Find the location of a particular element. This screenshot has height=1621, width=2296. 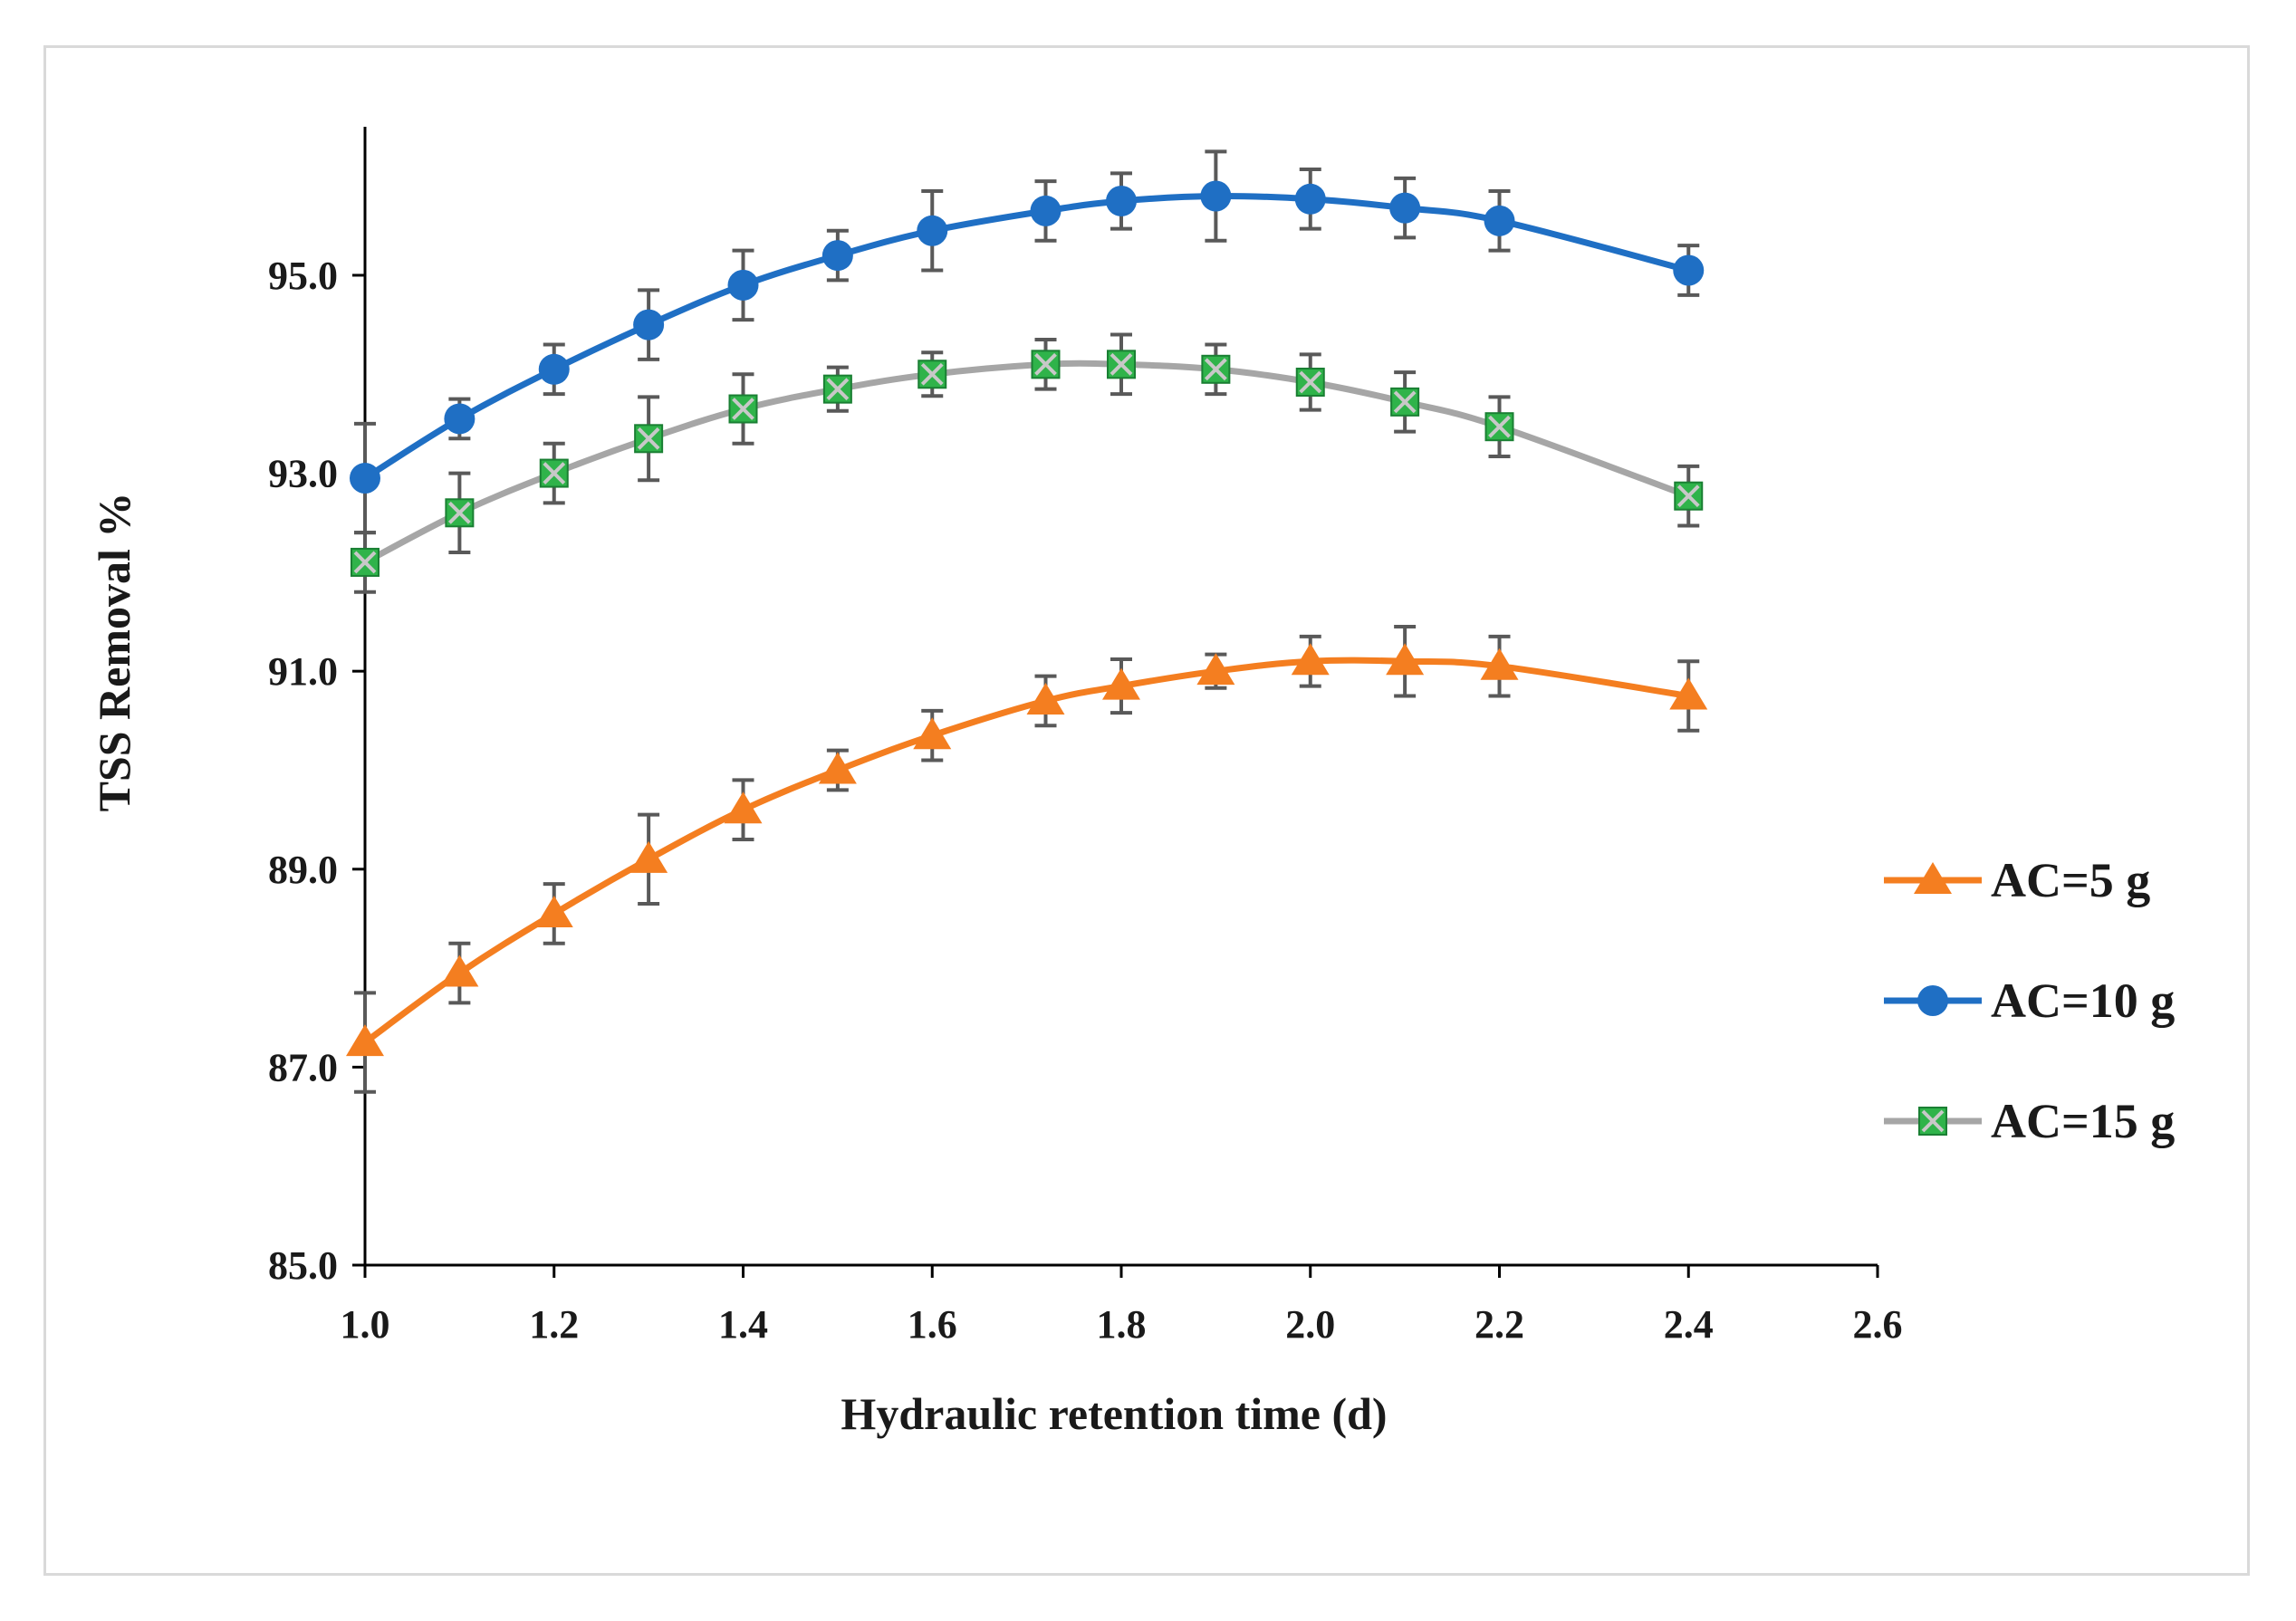

y-tick-label: 93.0 is located at coordinates (303, 474).